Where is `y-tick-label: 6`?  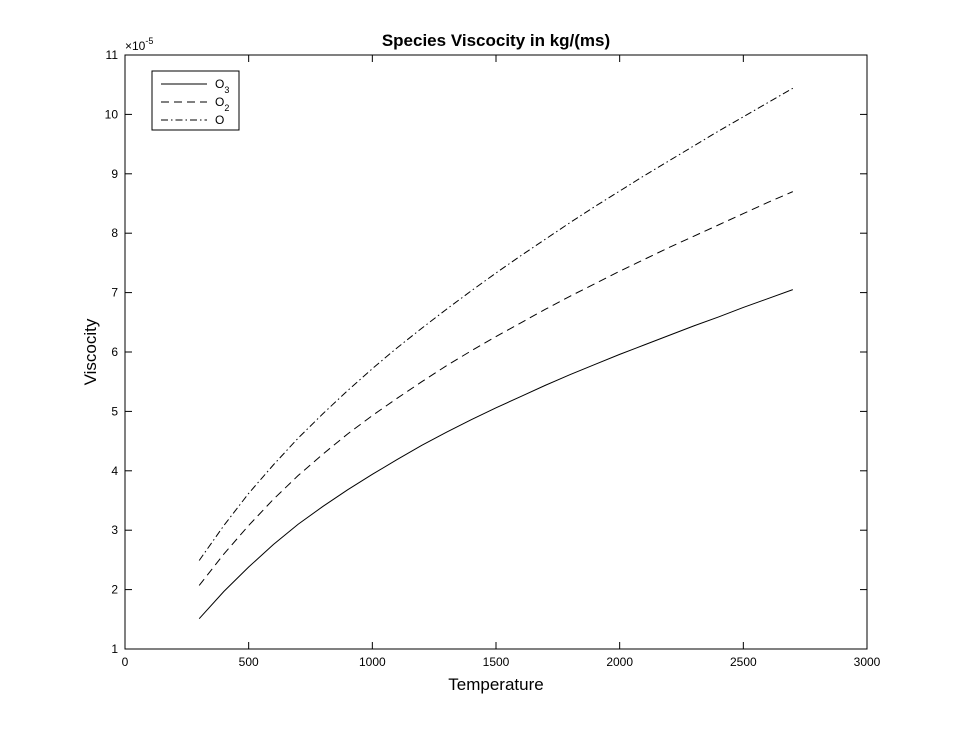
y-tick-label: 6 is located at coordinates (114, 352).